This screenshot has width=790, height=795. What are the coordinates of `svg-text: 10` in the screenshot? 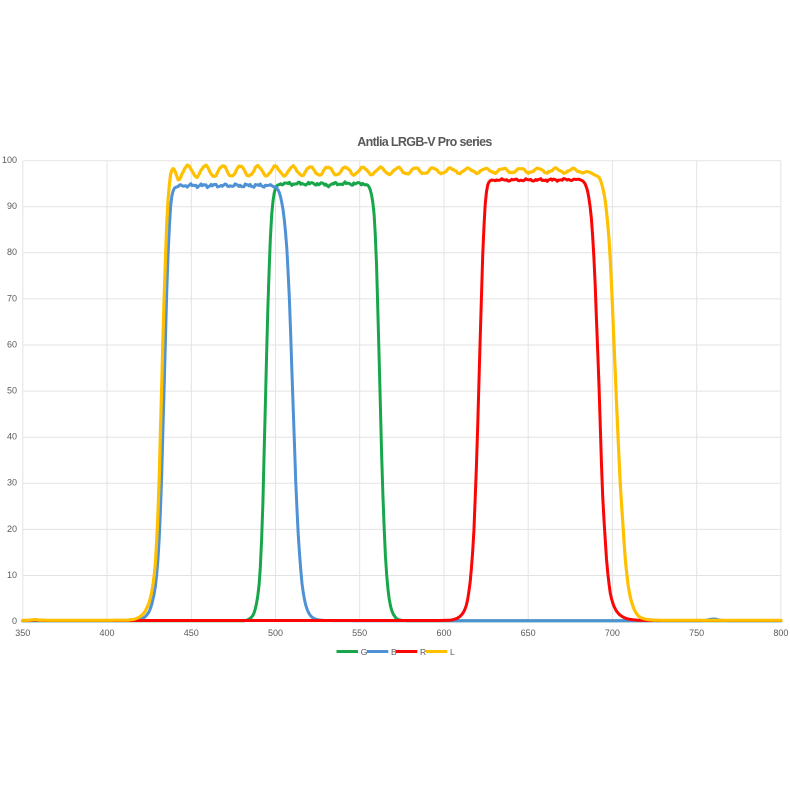 It's located at (12, 575).